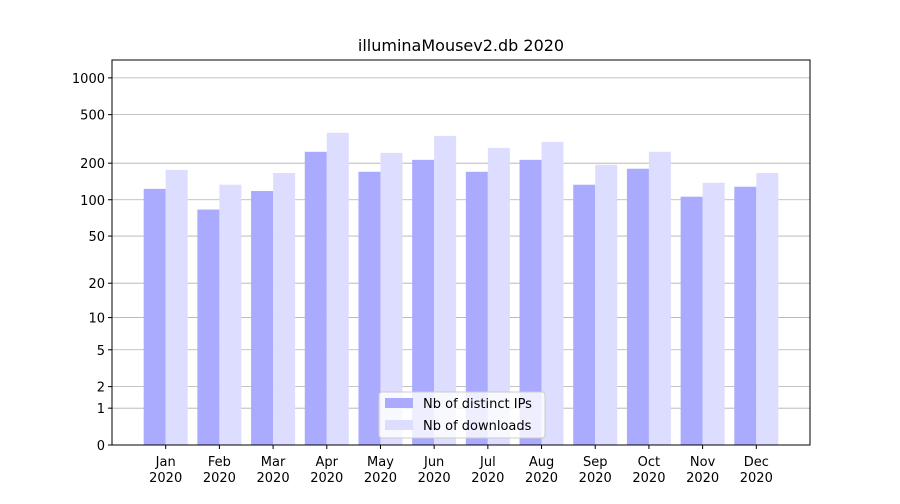 The width and height of the screenshot is (900, 504). Describe the element at coordinates (101, 409) in the screenshot. I see `y-tick-label: 1` at that location.